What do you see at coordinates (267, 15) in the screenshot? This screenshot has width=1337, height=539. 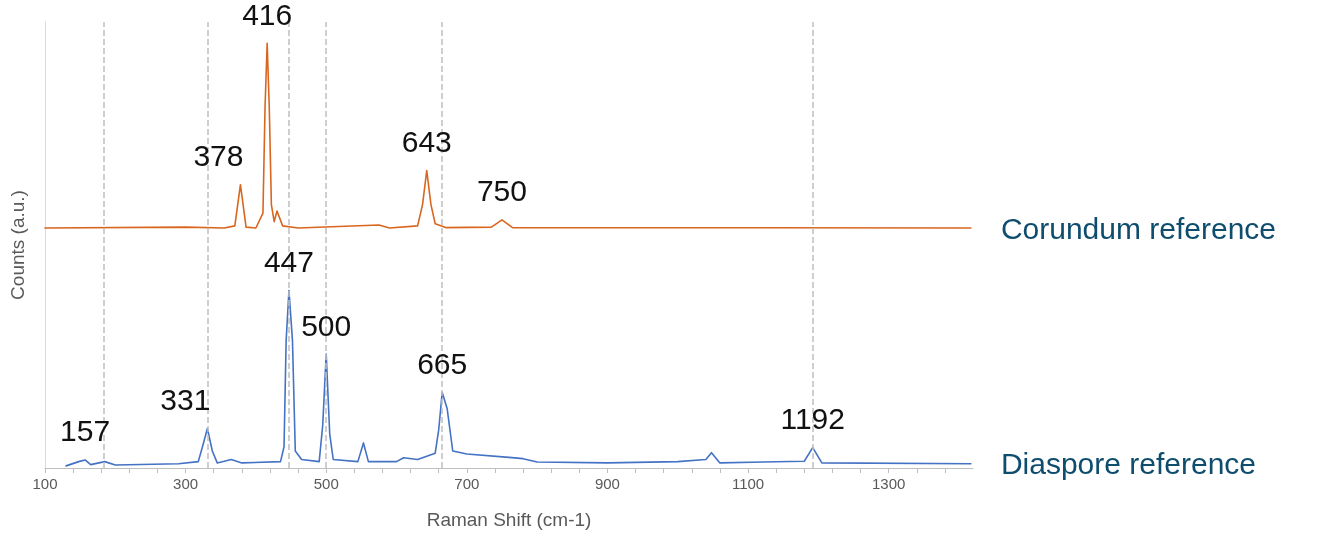 I see `annotation: 416` at bounding box center [267, 15].